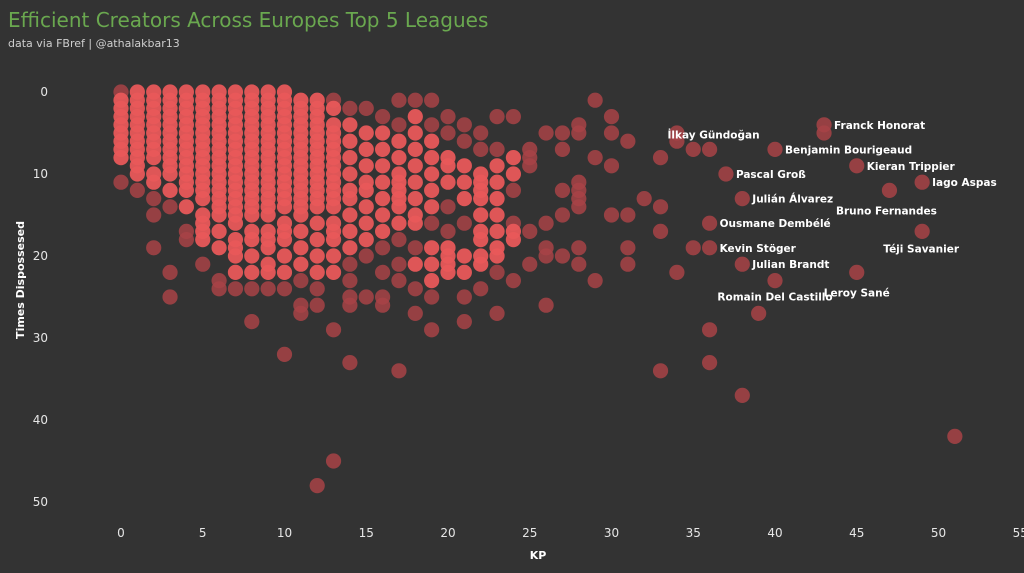 This screenshot has width=1024, height=573. Describe the element at coordinates (529, 533) in the screenshot. I see `x-tick-label: 25` at that location.